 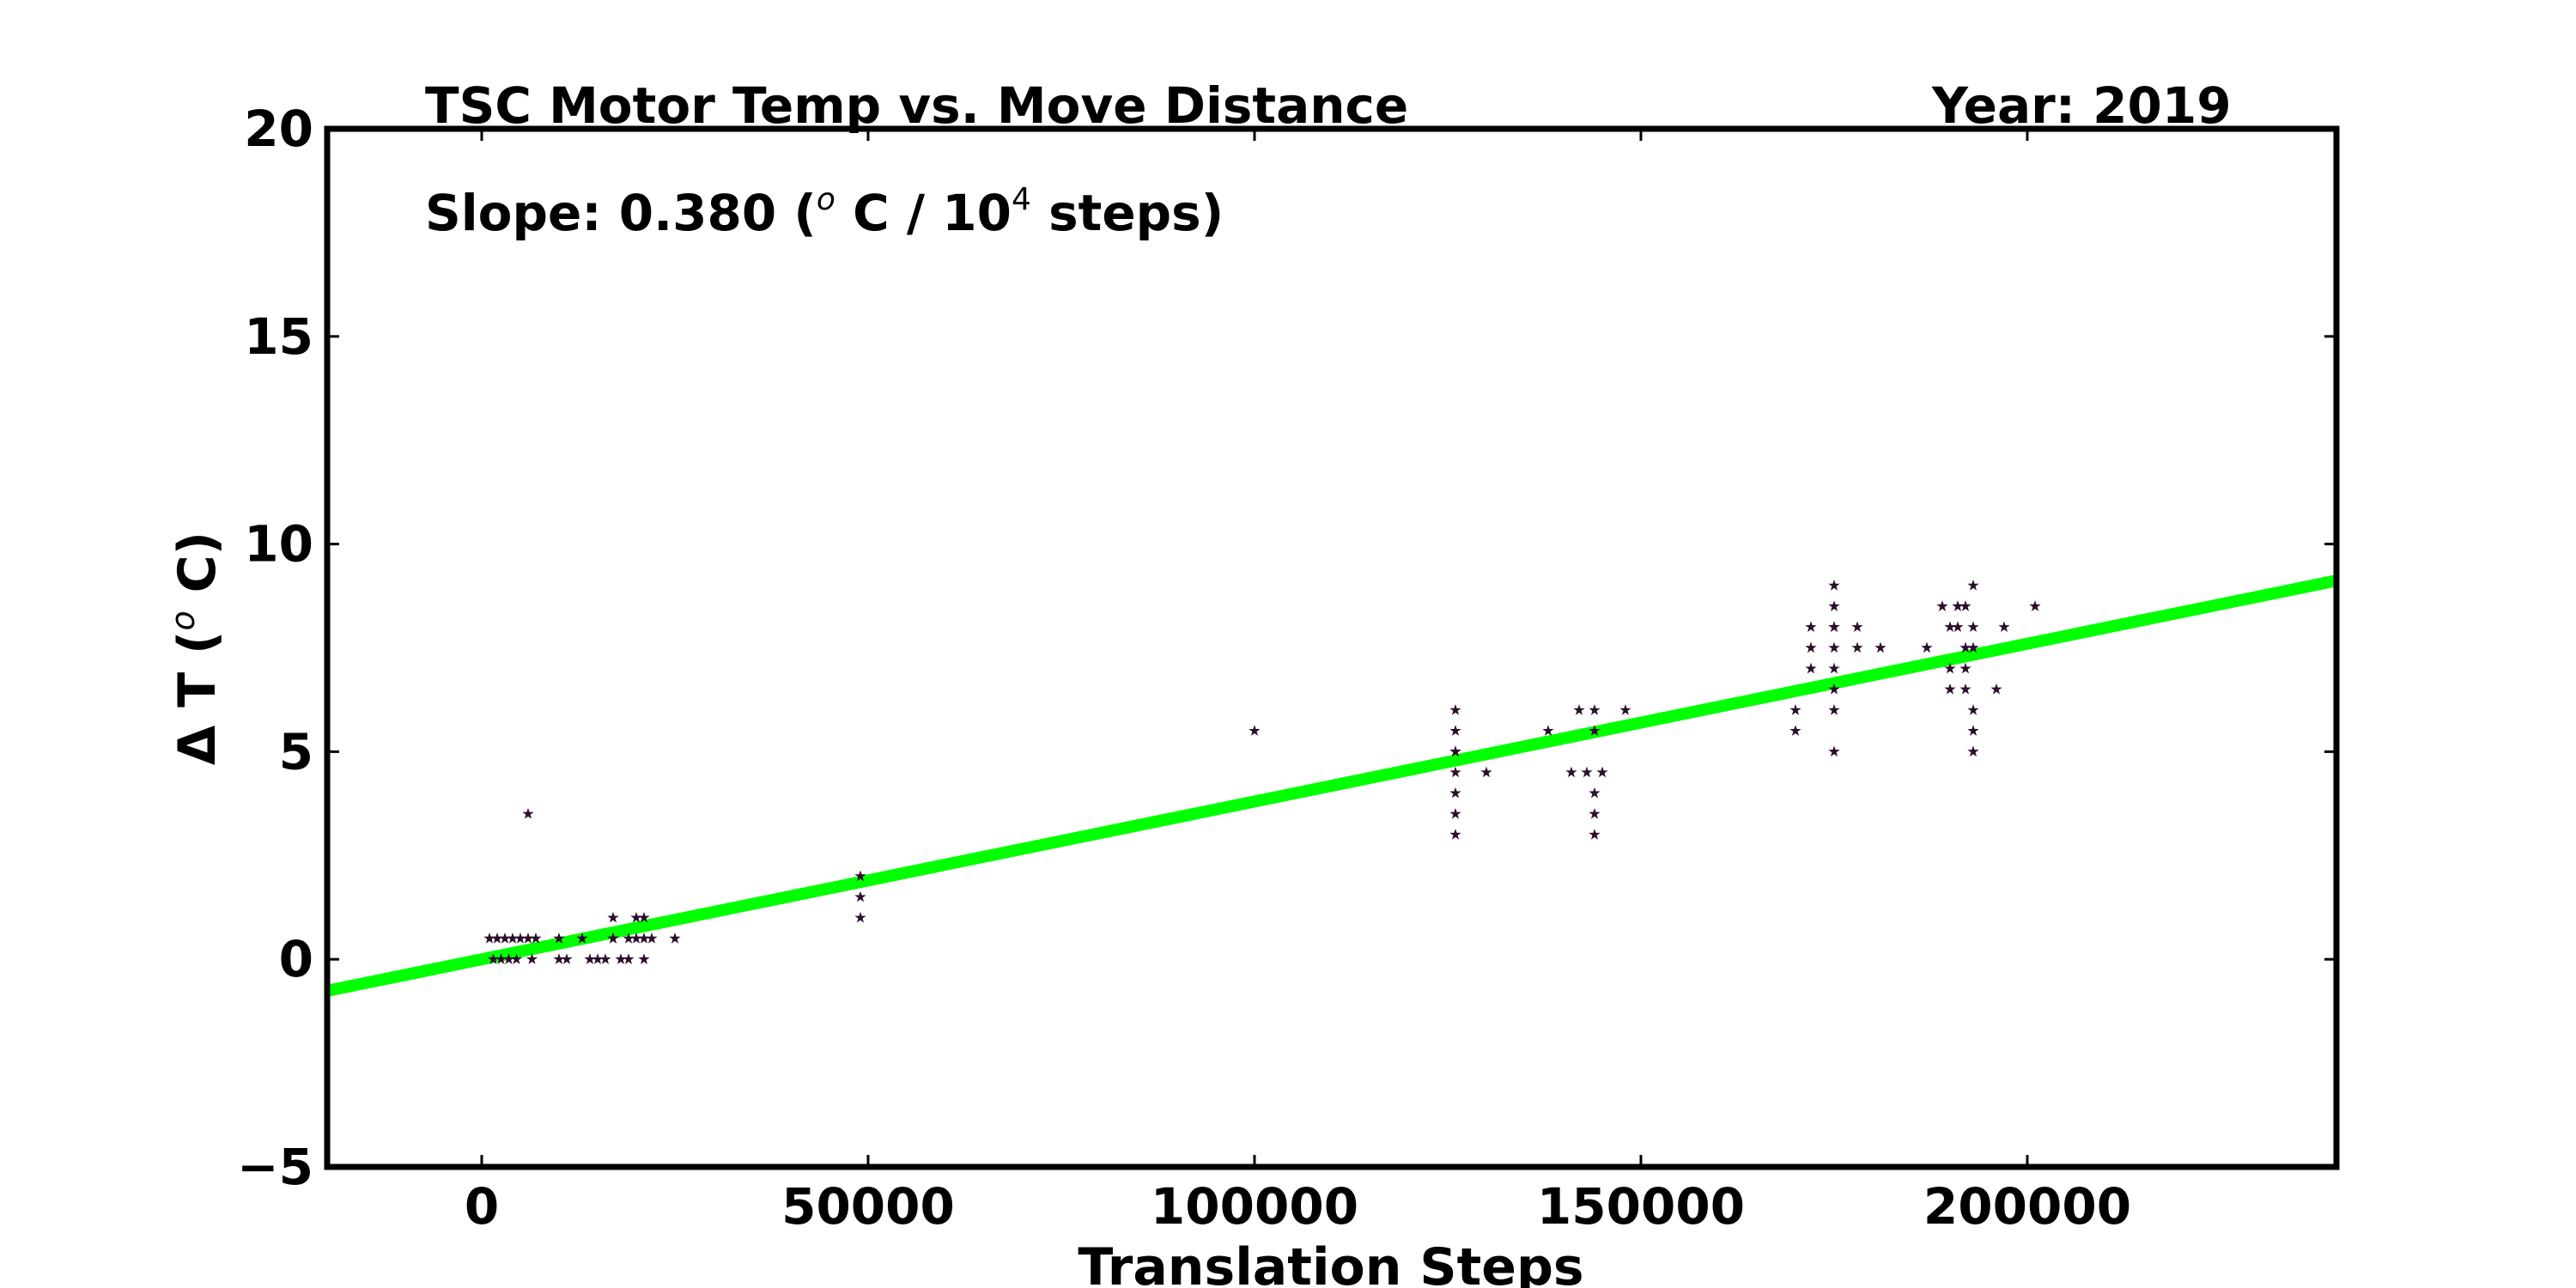 I want to click on chart-title: TSC Motor Temp vs. Move Distance, so click(x=917, y=106).